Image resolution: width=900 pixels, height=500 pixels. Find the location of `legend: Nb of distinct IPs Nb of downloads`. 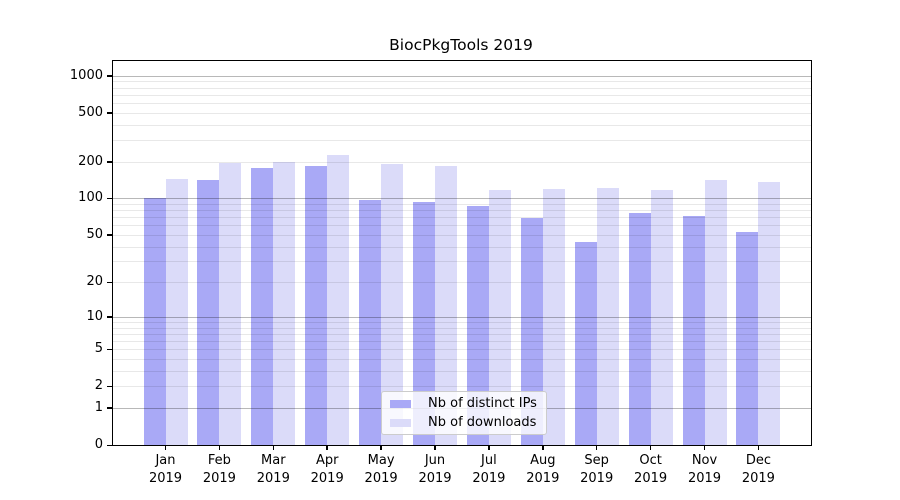

legend: Nb of distinct IPs Nb of downloads is located at coordinates (464, 413).